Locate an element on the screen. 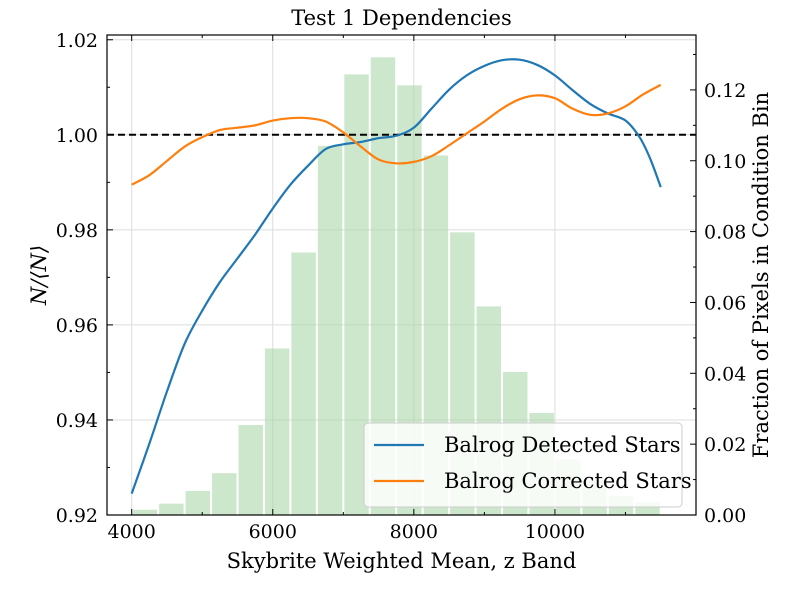  y-right-axis-title: Fraction of Pixels in Condition Bin is located at coordinates (761, 275).